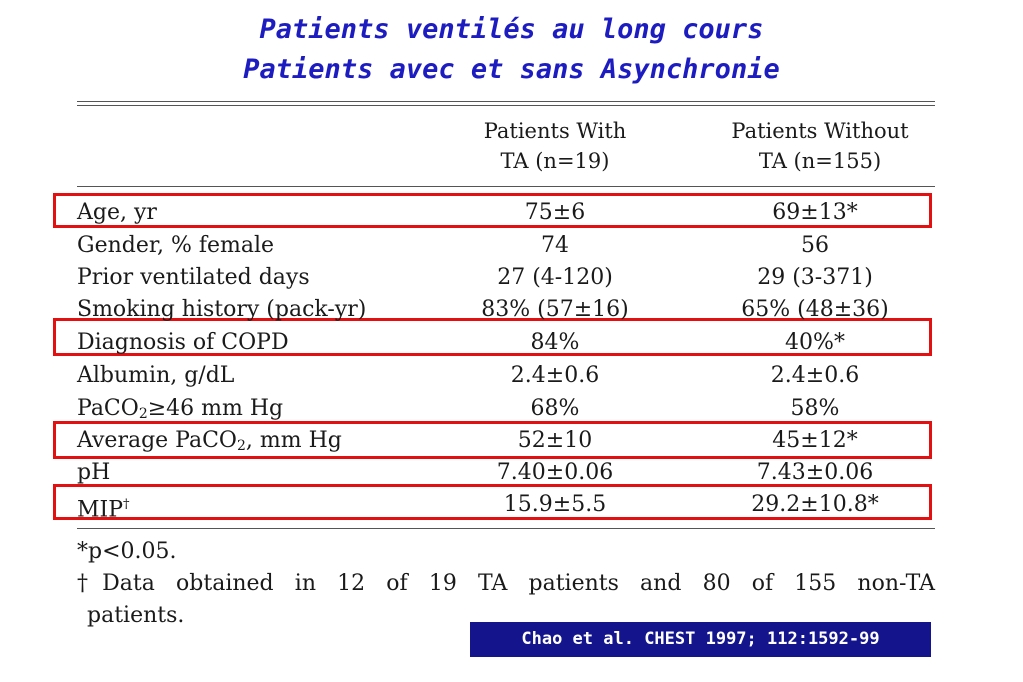 This screenshot has width=1023, height=682. I want to click on row-label: Gender, % female, so click(176, 245).